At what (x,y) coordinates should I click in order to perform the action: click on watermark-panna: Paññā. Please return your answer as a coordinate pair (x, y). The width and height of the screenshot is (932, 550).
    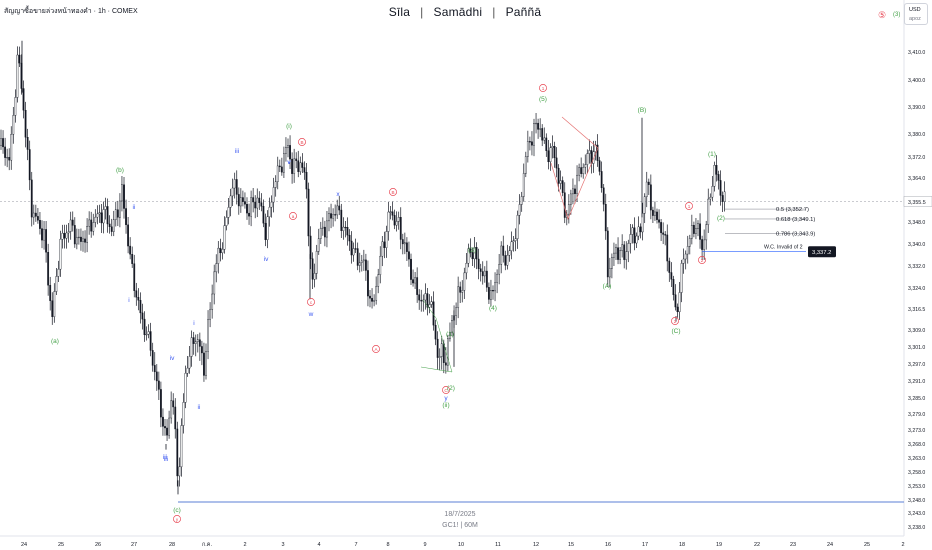
    Looking at the image, I should click on (523, 12).